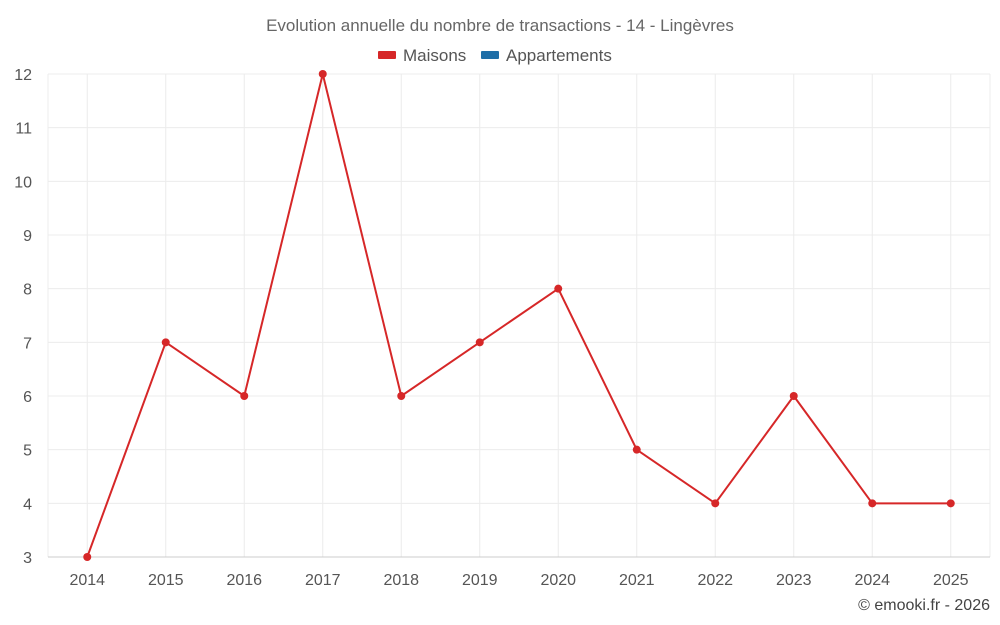 This screenshot has height=625, width=1000. I want to click on x-tick-label: 2019, so click(480, 580).